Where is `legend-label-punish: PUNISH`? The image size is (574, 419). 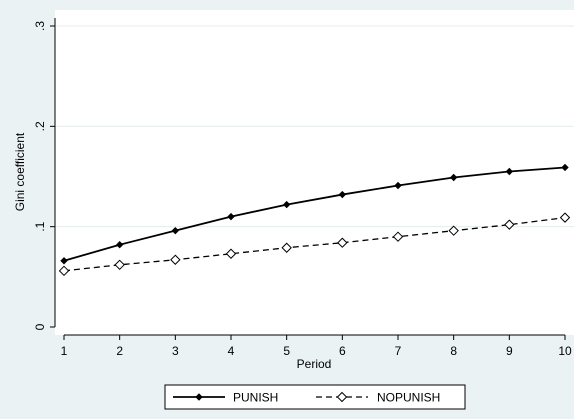
legend-label-punish: PUNISH is located at coordinates (255, 398).